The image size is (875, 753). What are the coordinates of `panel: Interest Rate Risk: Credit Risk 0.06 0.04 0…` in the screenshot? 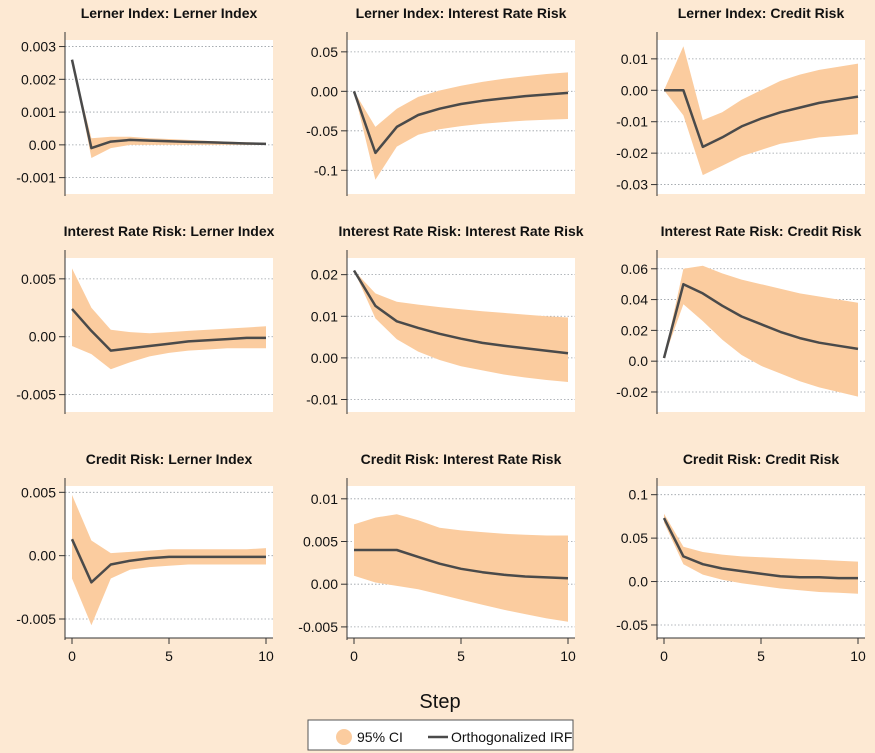 It's located at (740, 318).